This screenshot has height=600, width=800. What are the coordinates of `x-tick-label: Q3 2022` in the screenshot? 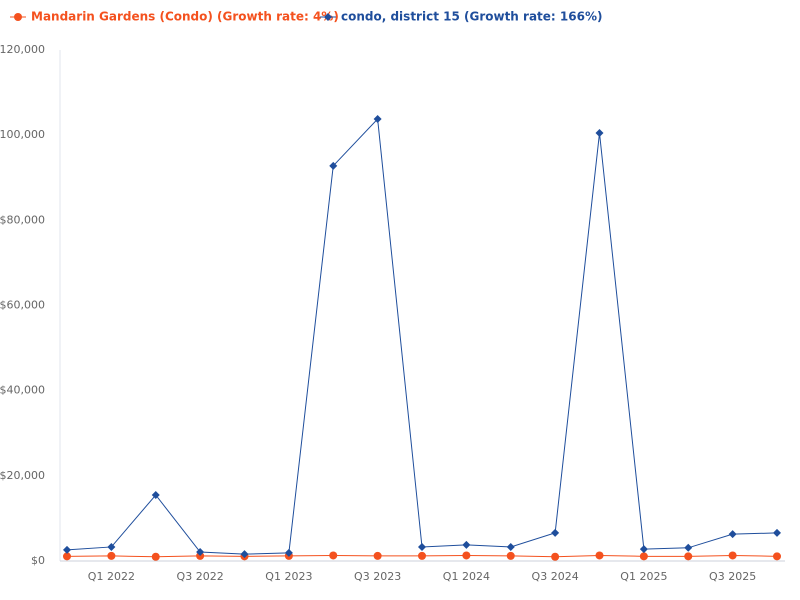 It's located at (200, 576).